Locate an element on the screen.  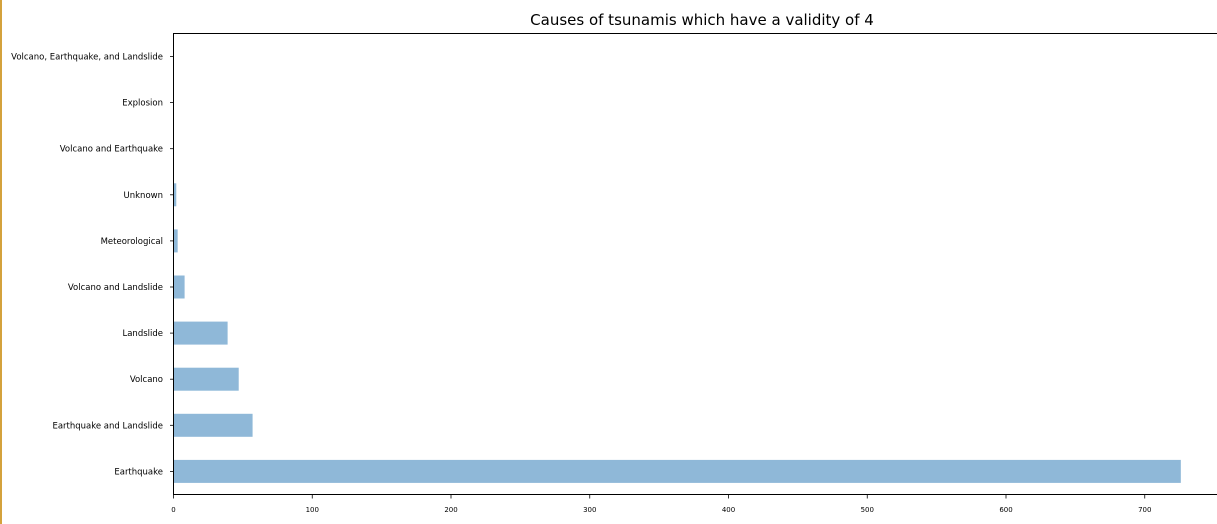
left-accent-border is located at coordinates (1, 262).